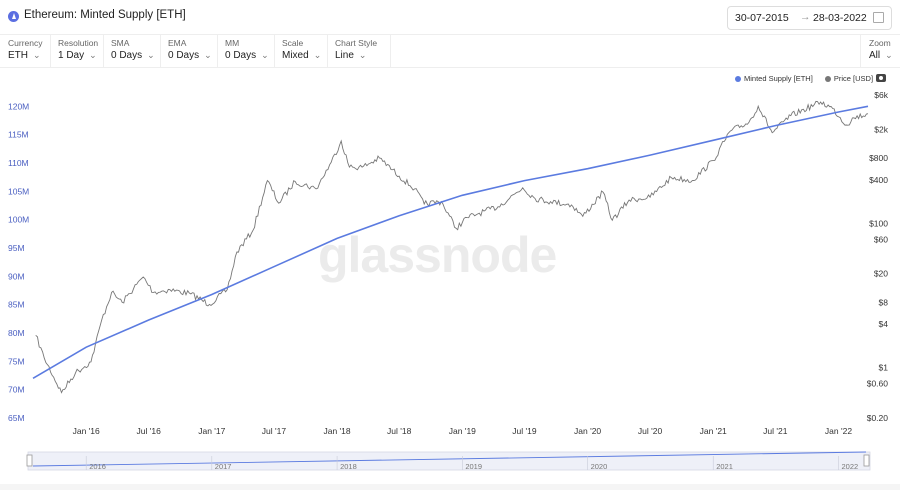 The image size is (900, 490). What do you see at coordinates (25, 51) in the screenshot?
I see `currency-select: Currency ETH` at bounding box center [25, 51].